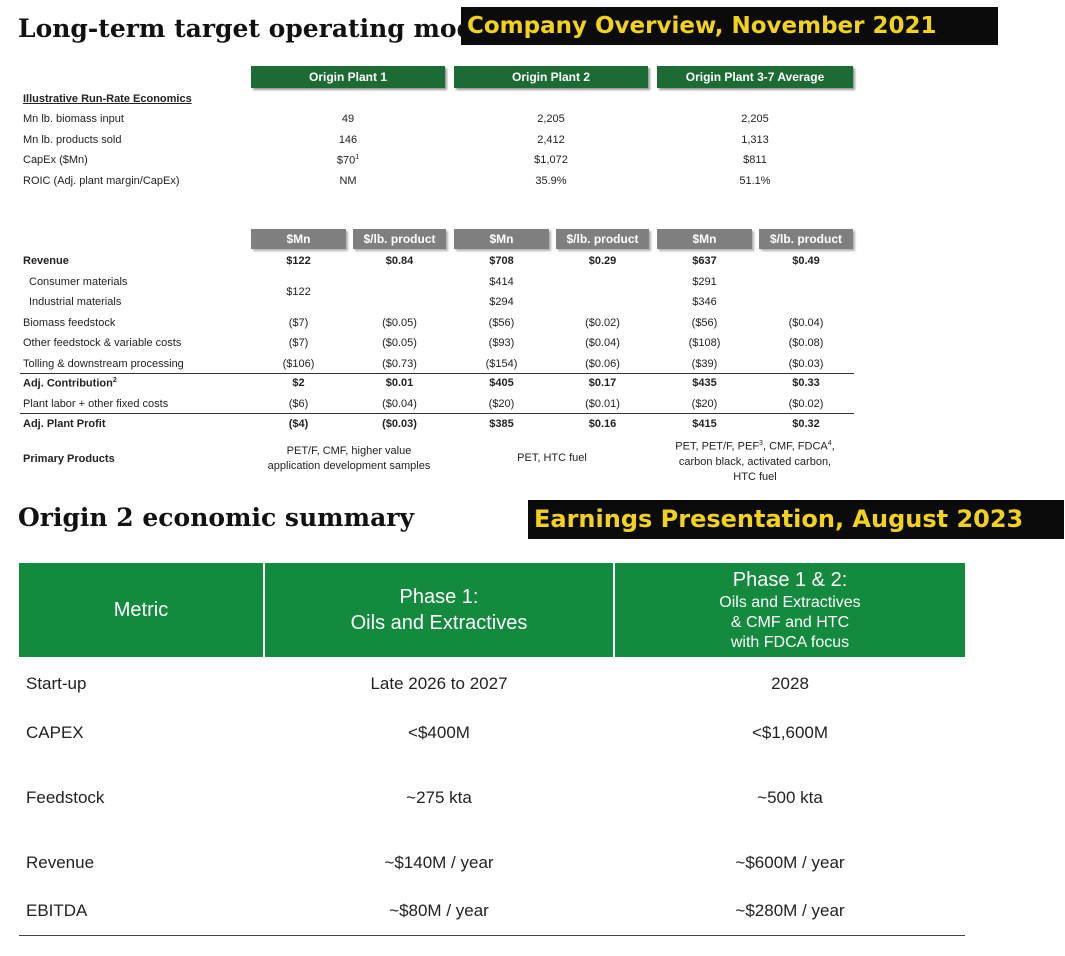 Image resolution: width=1065 pixels, height=956 pixels. Describe the element at coordinates (439, 610) in the screenshot. I see `header-phase1: Phase 1: Oils and Extractives` at that location.